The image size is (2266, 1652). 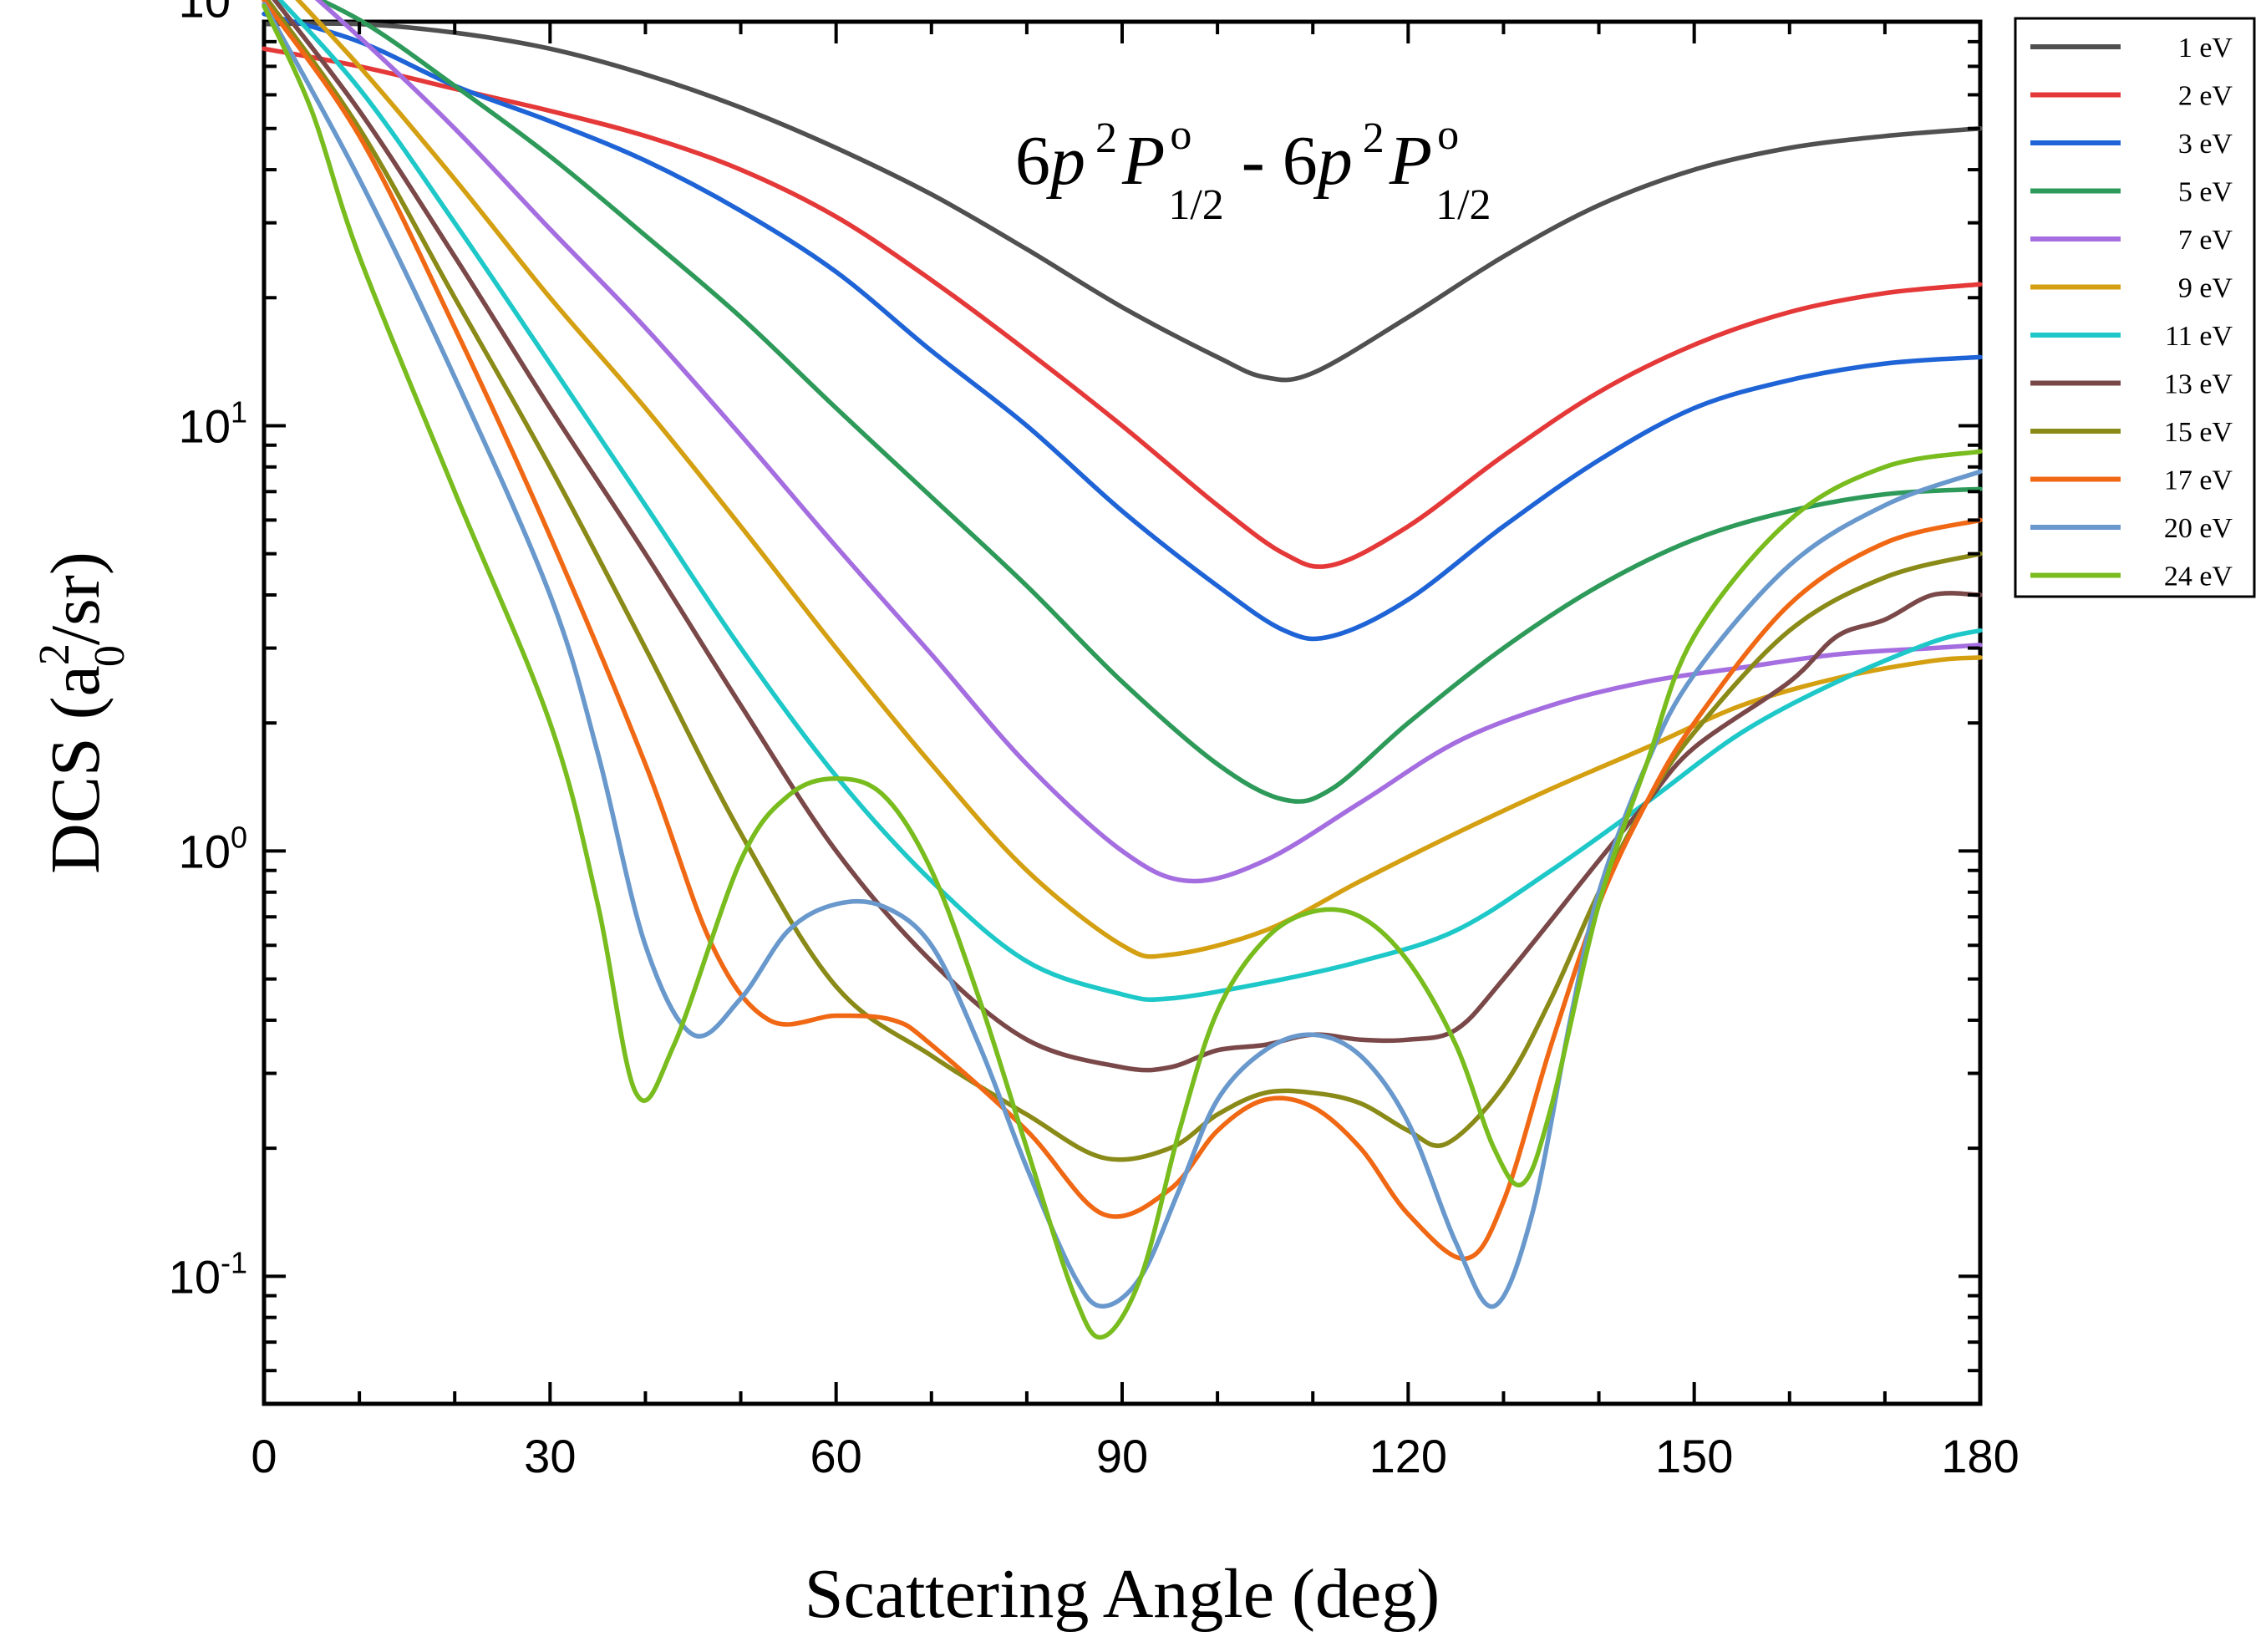 I want to click on y-tick-label: 10¹, so click(x=213, y=423).